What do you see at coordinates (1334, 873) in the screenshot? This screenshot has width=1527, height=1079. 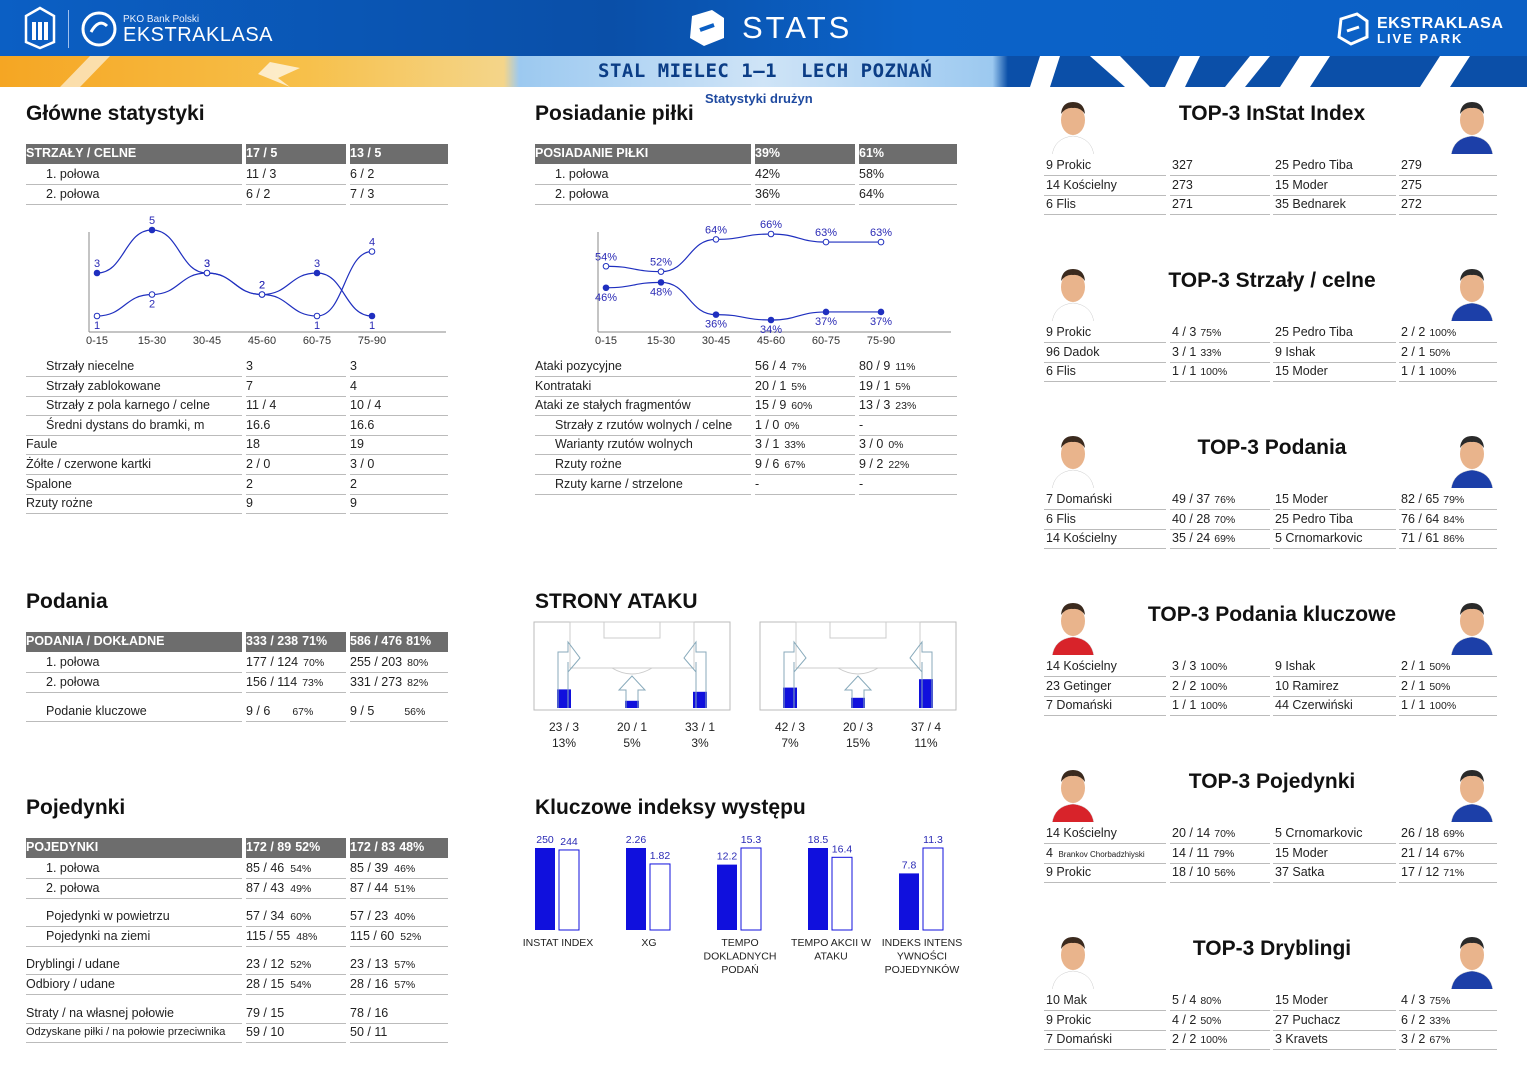 I see `top3-cell: 37 Satka` at bounding box center [1334, 873].